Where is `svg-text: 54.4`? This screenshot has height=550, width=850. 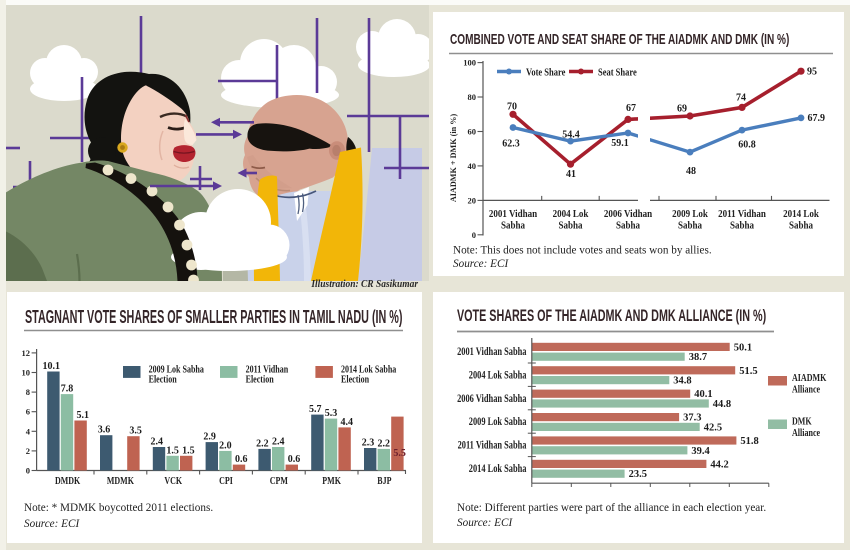
svg-text: 54.4 is located at coordinates (571, 135).